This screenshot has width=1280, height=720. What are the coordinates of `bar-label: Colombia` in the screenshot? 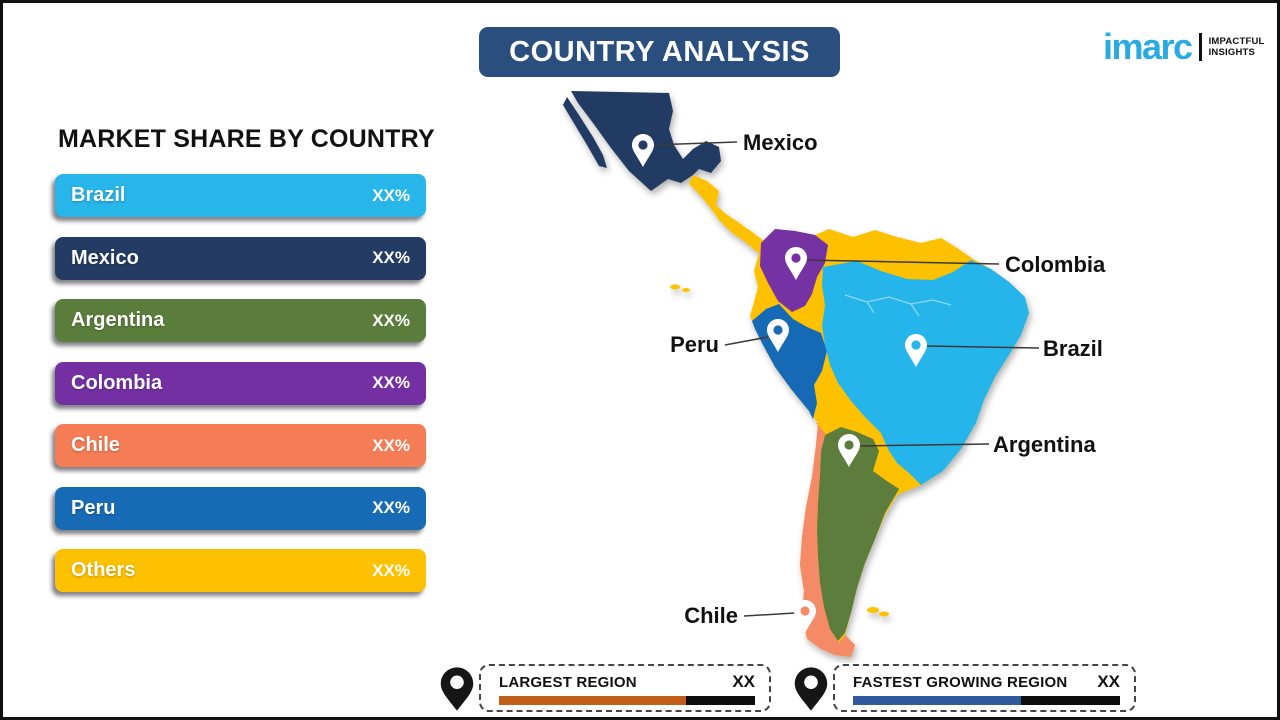 It's located at (117, 382).